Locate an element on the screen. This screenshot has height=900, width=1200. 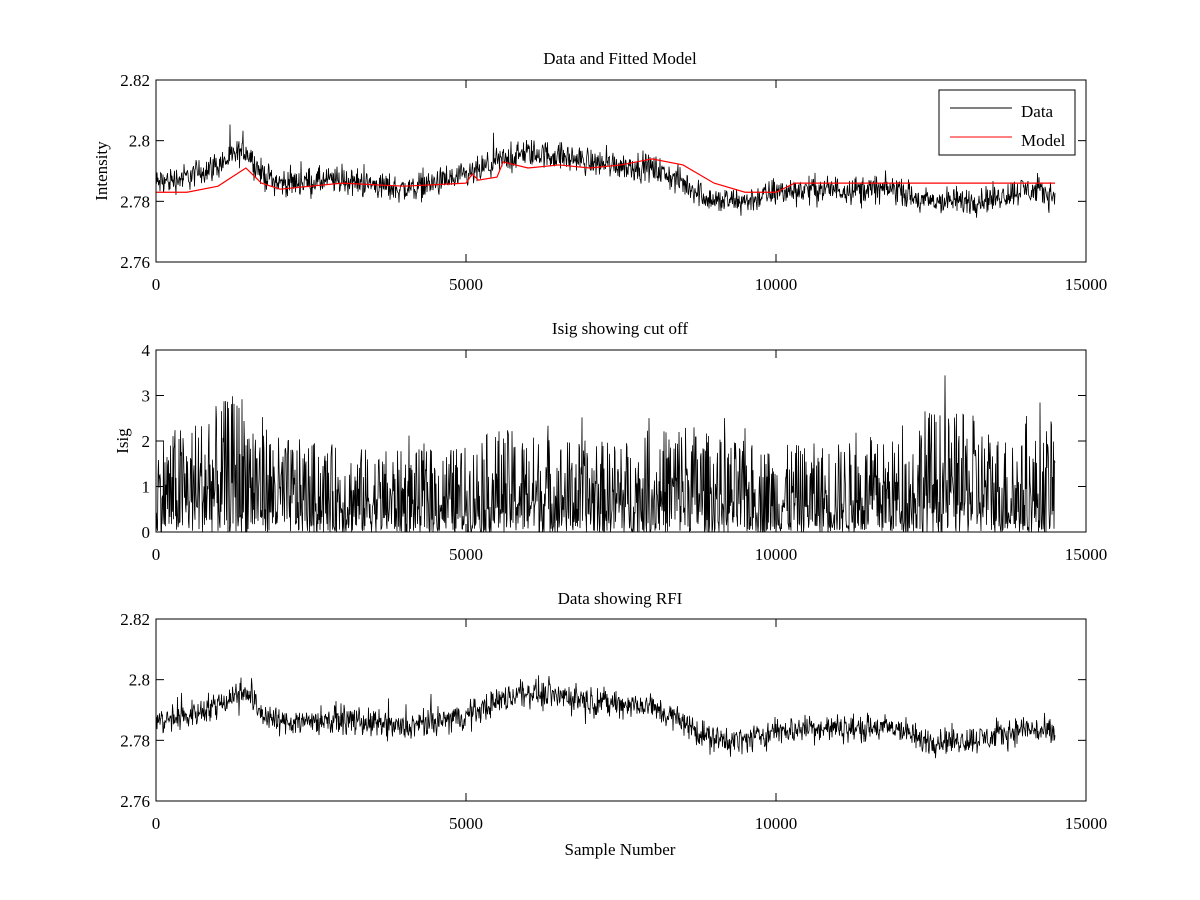
y-tick-label: 1 is located at coordinates (146, 487).